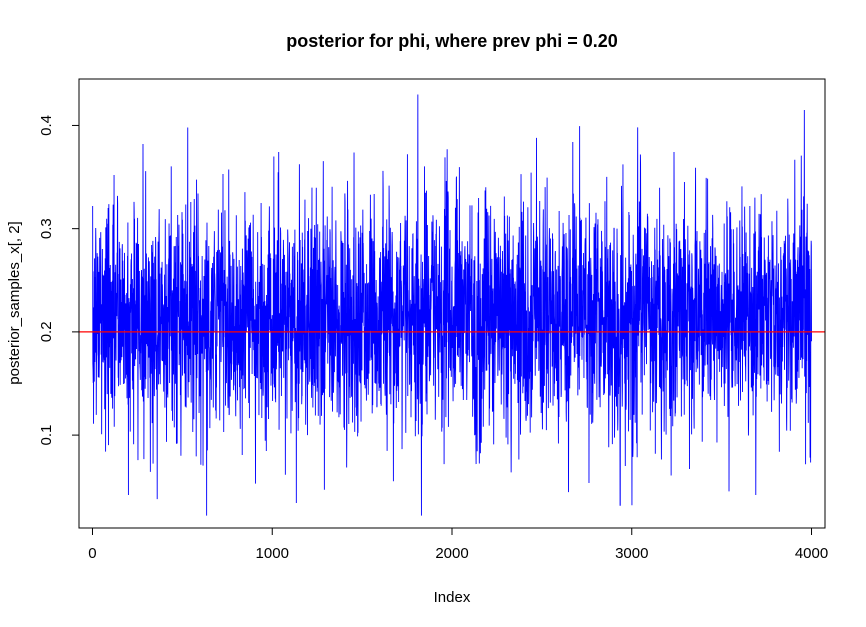  Describe the element at coordinates (451, 553) in the screenshot. I see `x-tick-label: 2000` at that location.